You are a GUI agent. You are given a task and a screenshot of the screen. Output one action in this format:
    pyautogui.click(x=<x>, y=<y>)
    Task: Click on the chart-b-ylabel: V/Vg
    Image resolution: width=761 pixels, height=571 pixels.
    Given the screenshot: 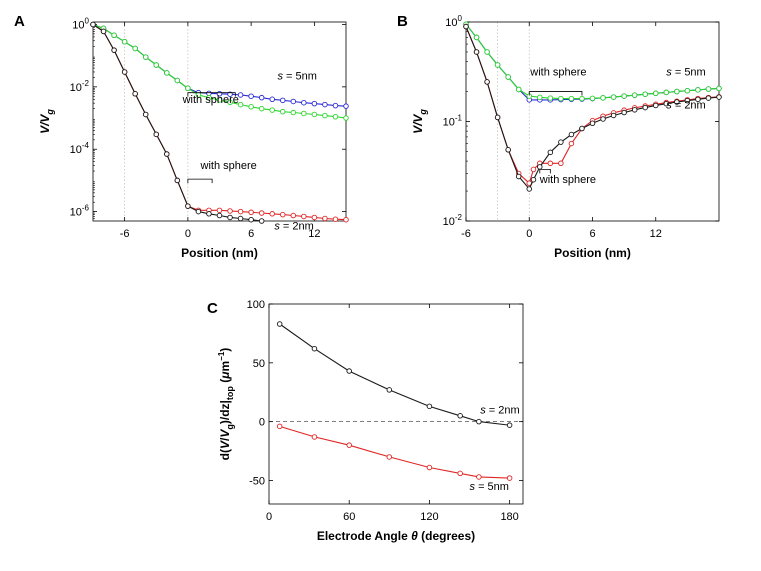 What is the action you would take?
    pyautogui.click(x=419, y=121)
    